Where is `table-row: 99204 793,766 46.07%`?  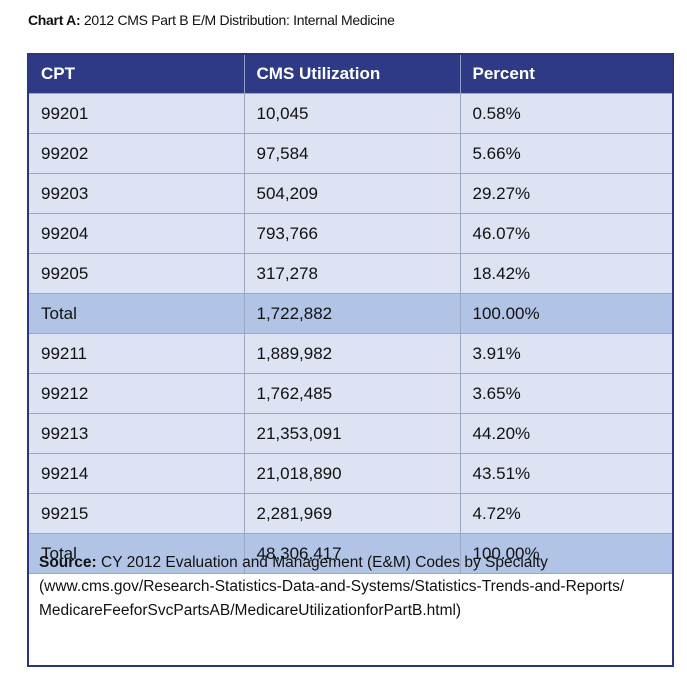
table-row: 99204 793,766 46.07% is located at coordinates (350, 233).